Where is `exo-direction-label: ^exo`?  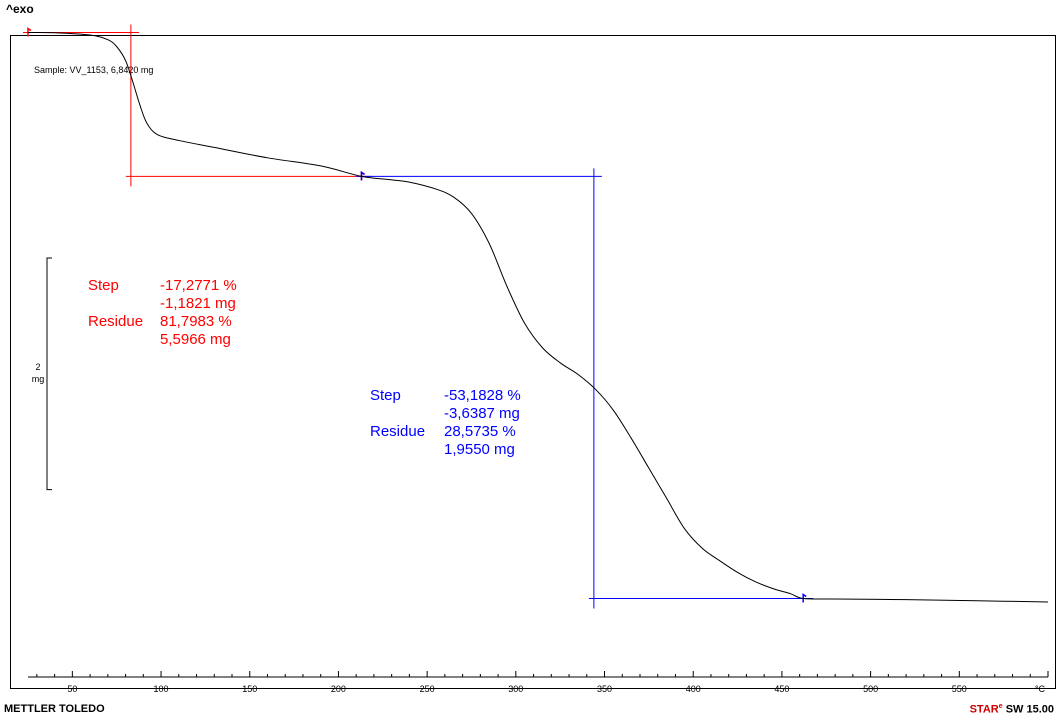 exo-direction-label: ^exo is located at coordinates (20, 9).